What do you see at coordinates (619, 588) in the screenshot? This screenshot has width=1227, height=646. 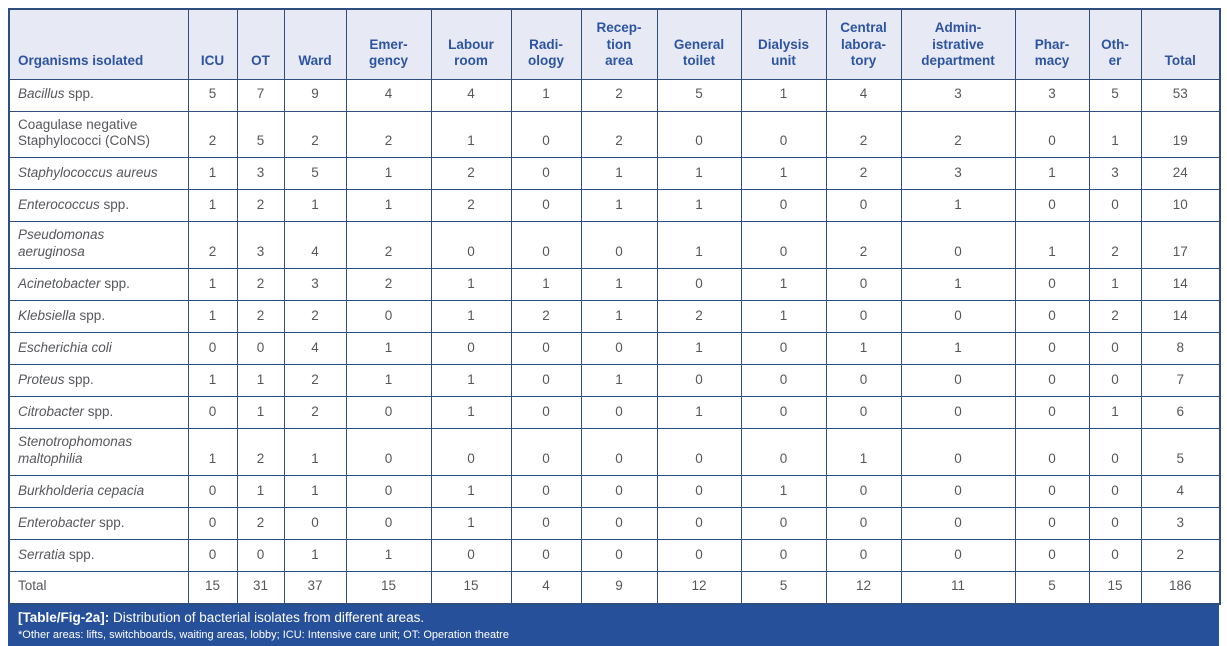 I see `count-cell: 9` at bounding box center [619, 588].